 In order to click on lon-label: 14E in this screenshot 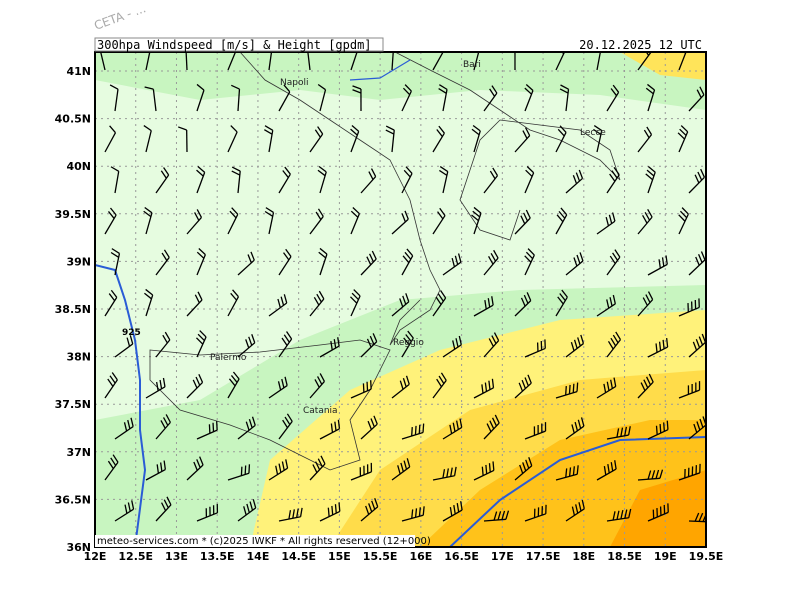, I will do `click(258, 556)`.